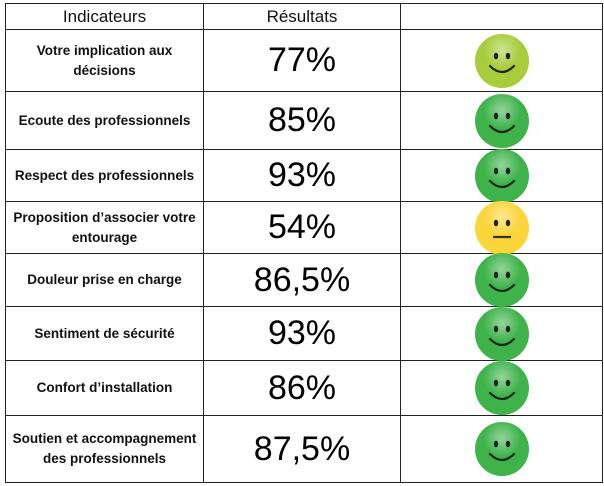 The image size is (604, 486). I want to click on indicator-label: Confort d’installation, so click(104, 388).